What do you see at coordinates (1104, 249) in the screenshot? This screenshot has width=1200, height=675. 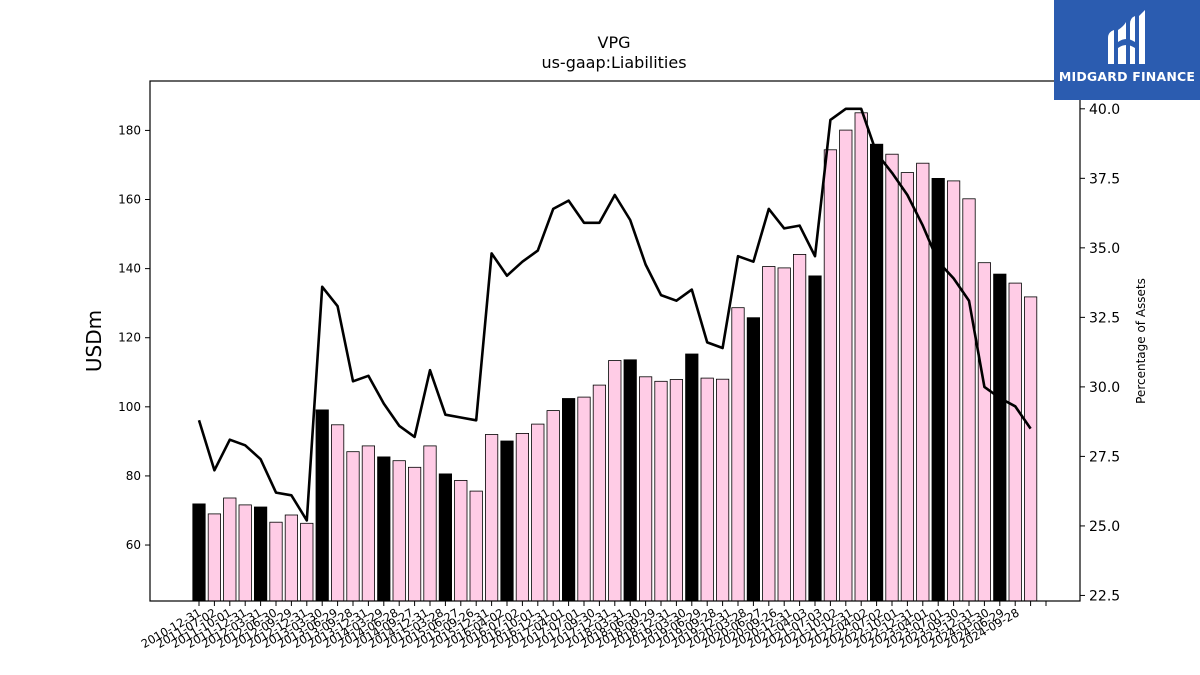 I see `y2-tick-label: 35.0` at bounding box center [1104, 249].